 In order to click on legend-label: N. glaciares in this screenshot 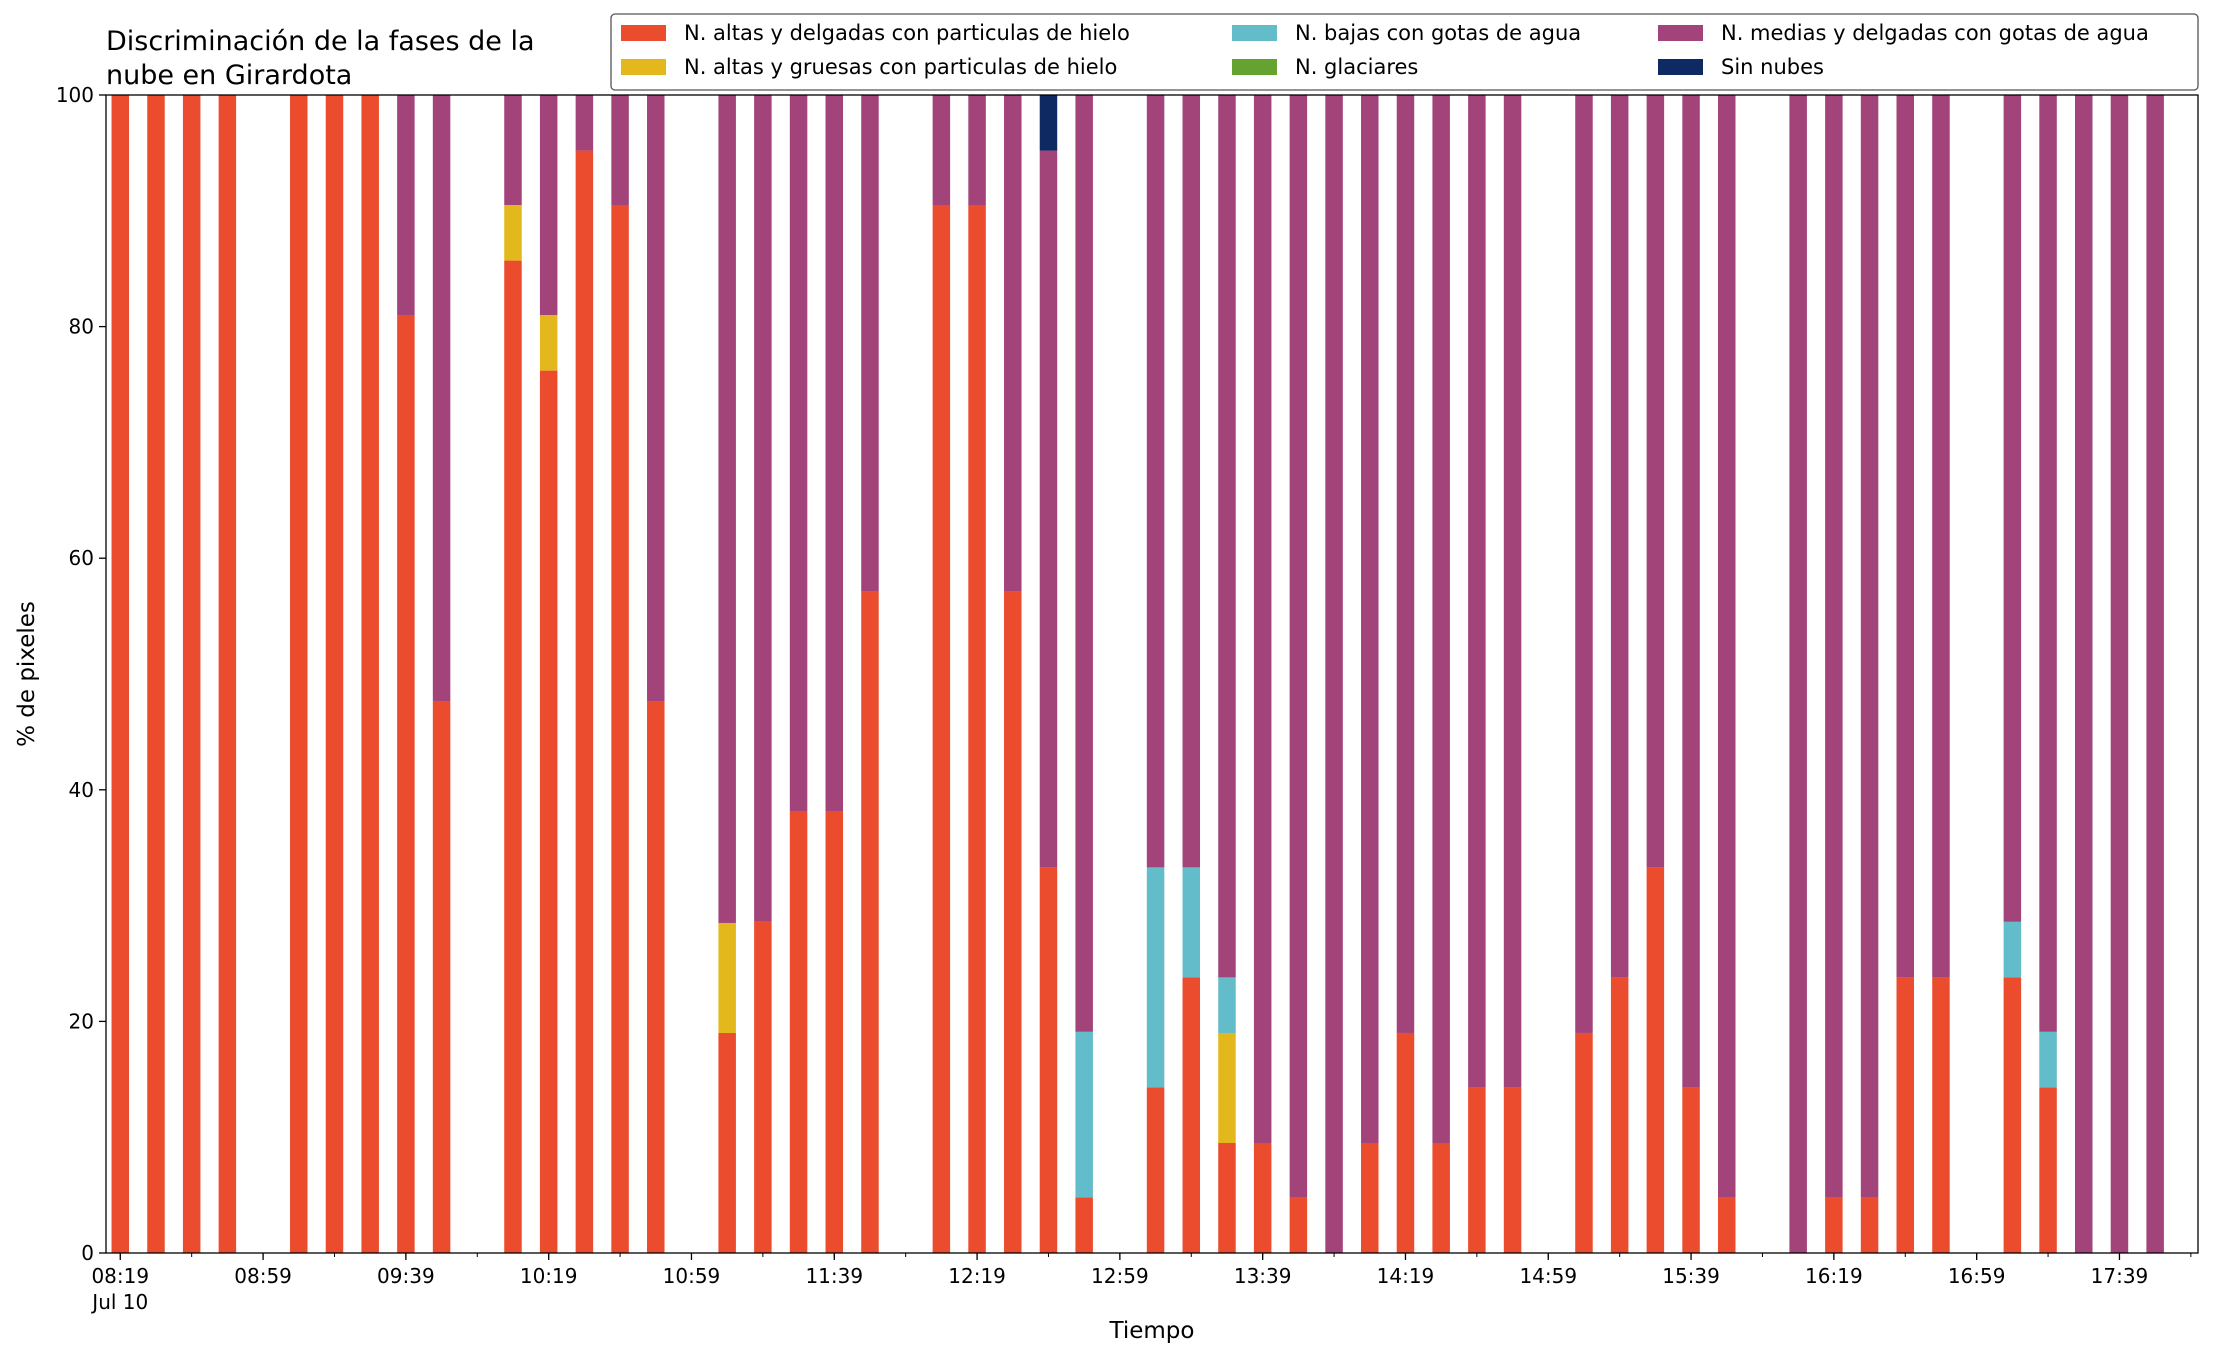, I will do `click(1356, 67)`.